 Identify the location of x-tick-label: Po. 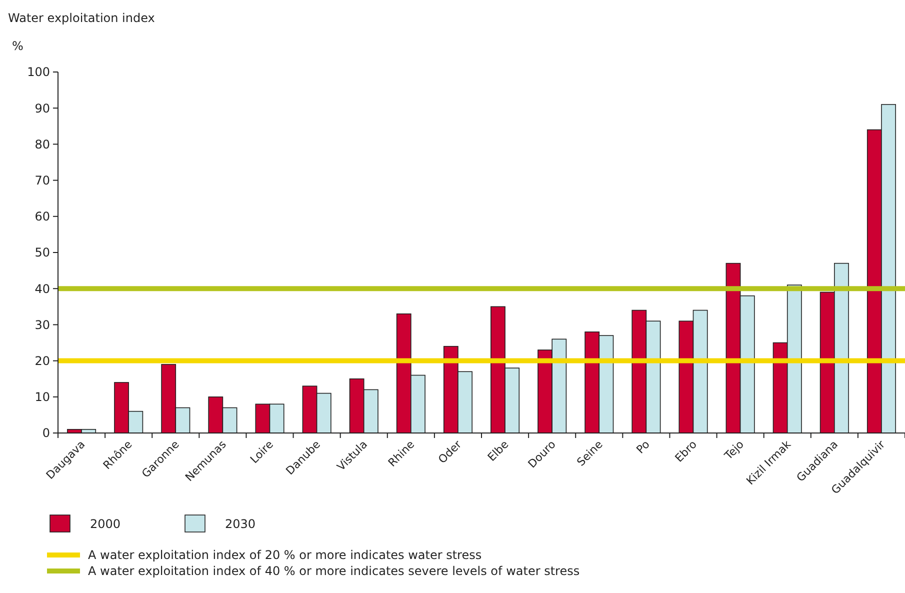
(643, 447).